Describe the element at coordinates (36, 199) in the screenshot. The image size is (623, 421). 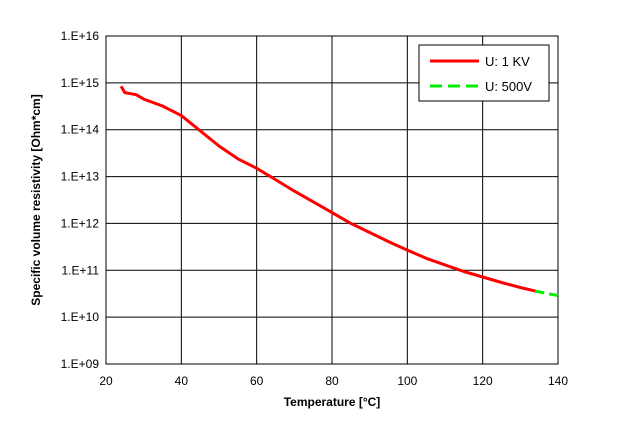
I see `y-axis-title: Specific volume resistivity [Ohm*cm]` at that location.